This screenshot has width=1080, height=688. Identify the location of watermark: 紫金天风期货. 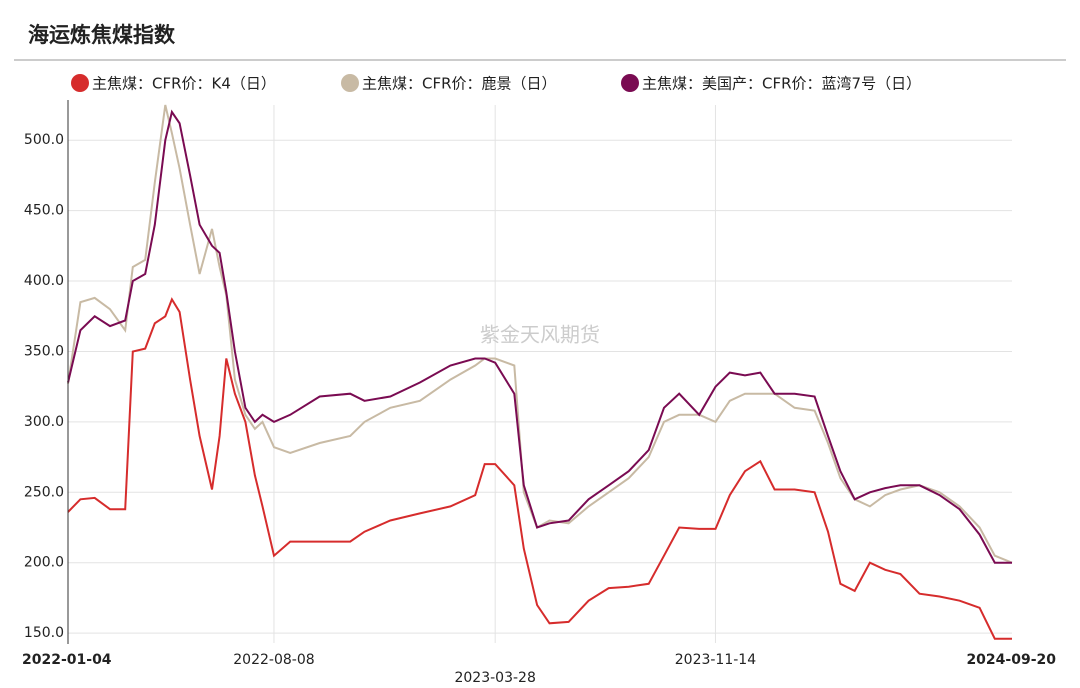
(540, 335).